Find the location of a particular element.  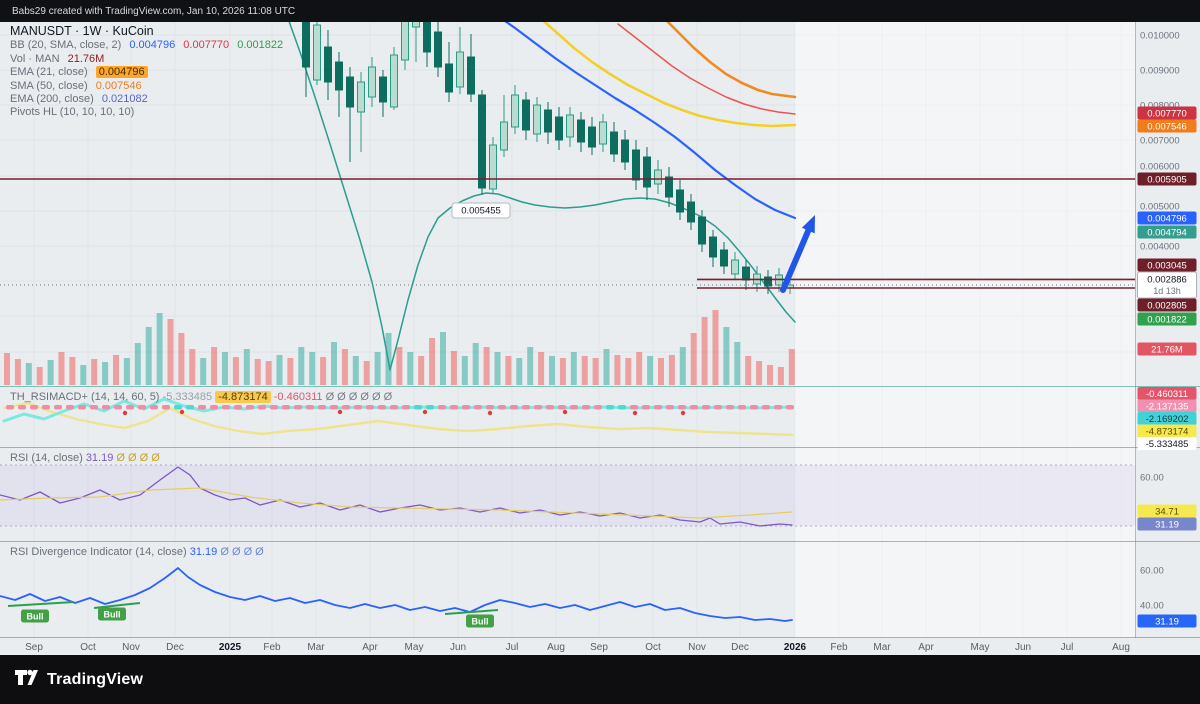

tradingview-logo-icon is located at coordinates (26, 680).